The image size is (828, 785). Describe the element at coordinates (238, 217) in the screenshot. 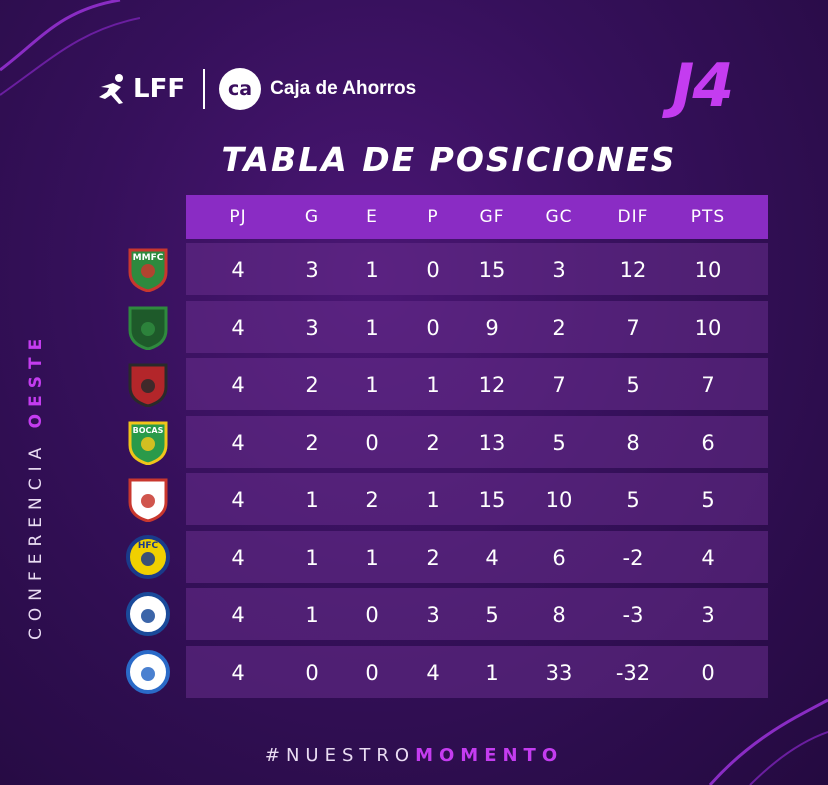

I see `column-header-pj: PJ` at that location.